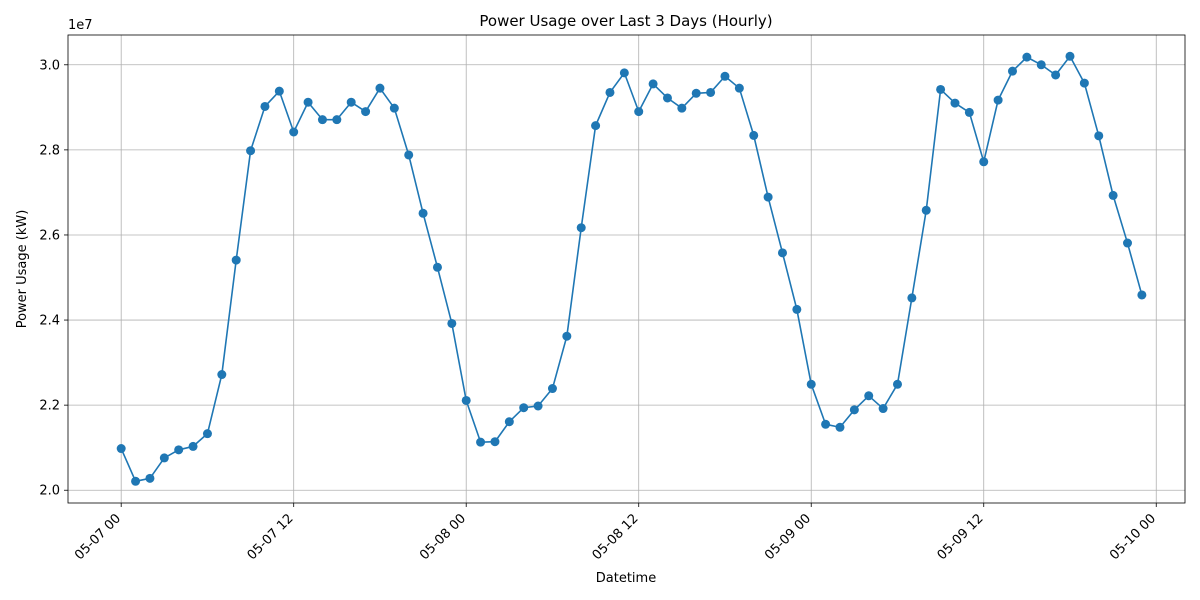 This screenshot has width=1200, height=600. I want to click on y-axis-label: Power Usage (kW), so click(22, 269).